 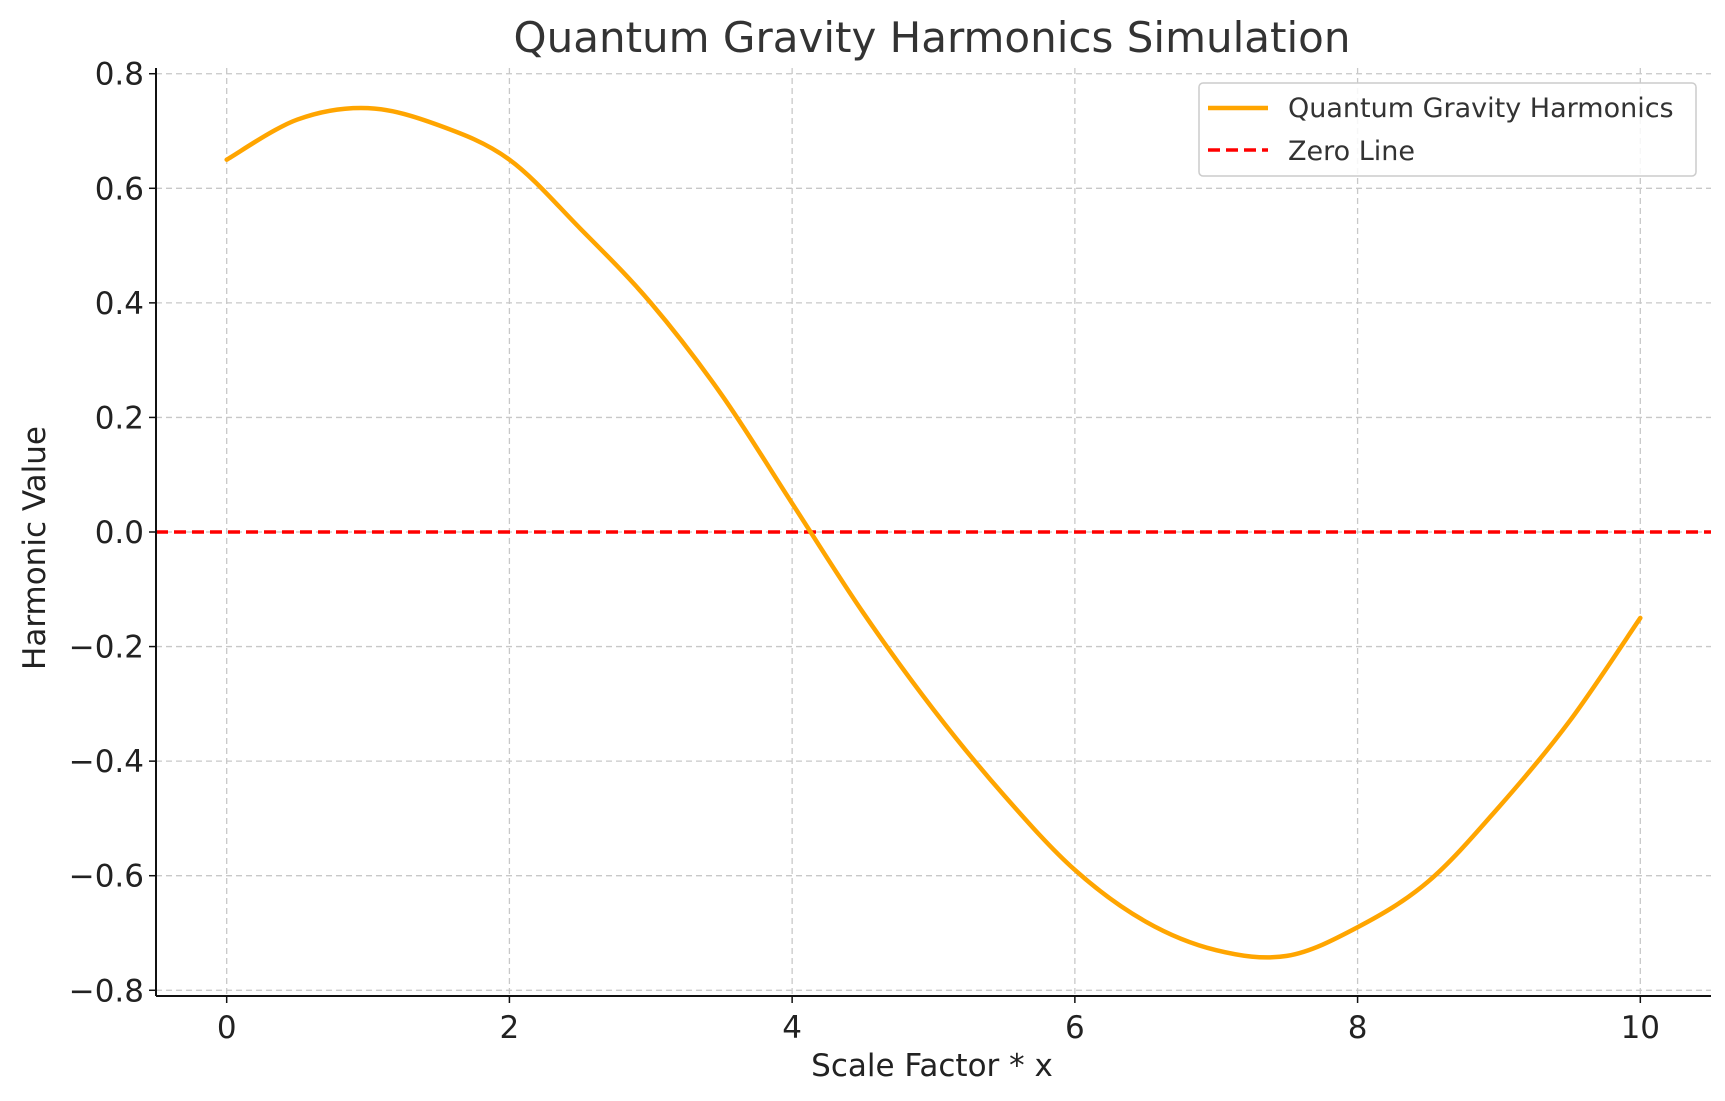 I want to click on x-tick-label: 8, so click(x=1358, y=1028).